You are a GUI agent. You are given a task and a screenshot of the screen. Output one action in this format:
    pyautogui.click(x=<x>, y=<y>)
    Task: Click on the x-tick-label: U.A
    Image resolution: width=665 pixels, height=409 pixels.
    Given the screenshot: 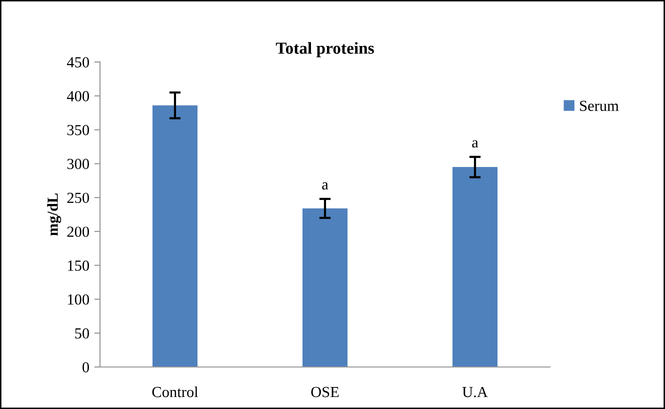 What is the action you would take?
    pyautogui.click(x=475, y=392)
    